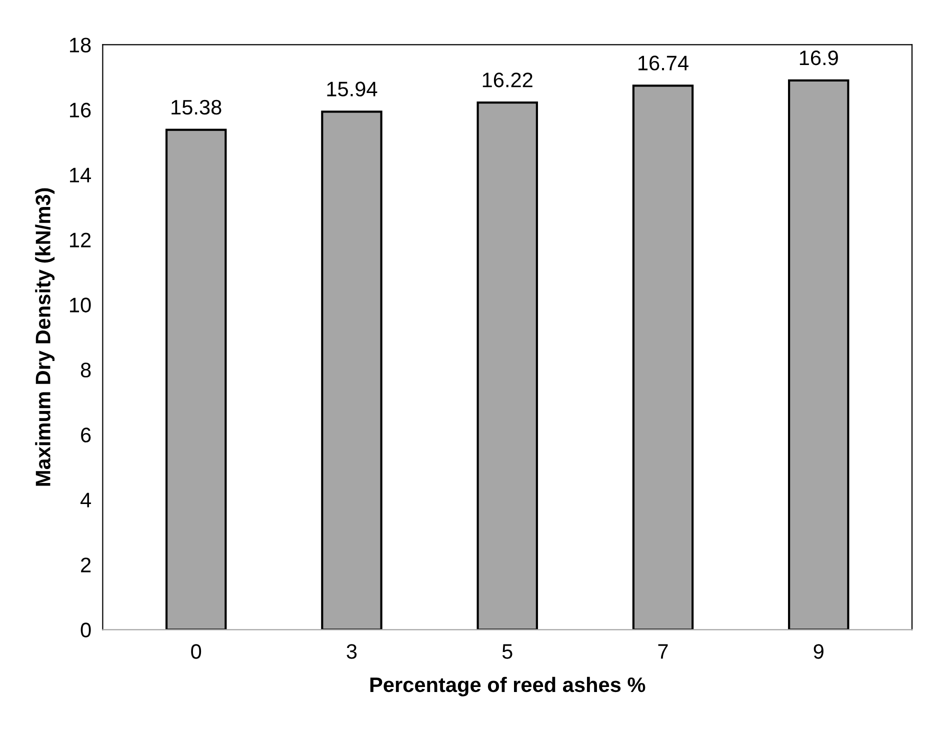  Describe the element at coordinates (507, 651) in the screenshot. I see `x-tick-label: 5` at that location.